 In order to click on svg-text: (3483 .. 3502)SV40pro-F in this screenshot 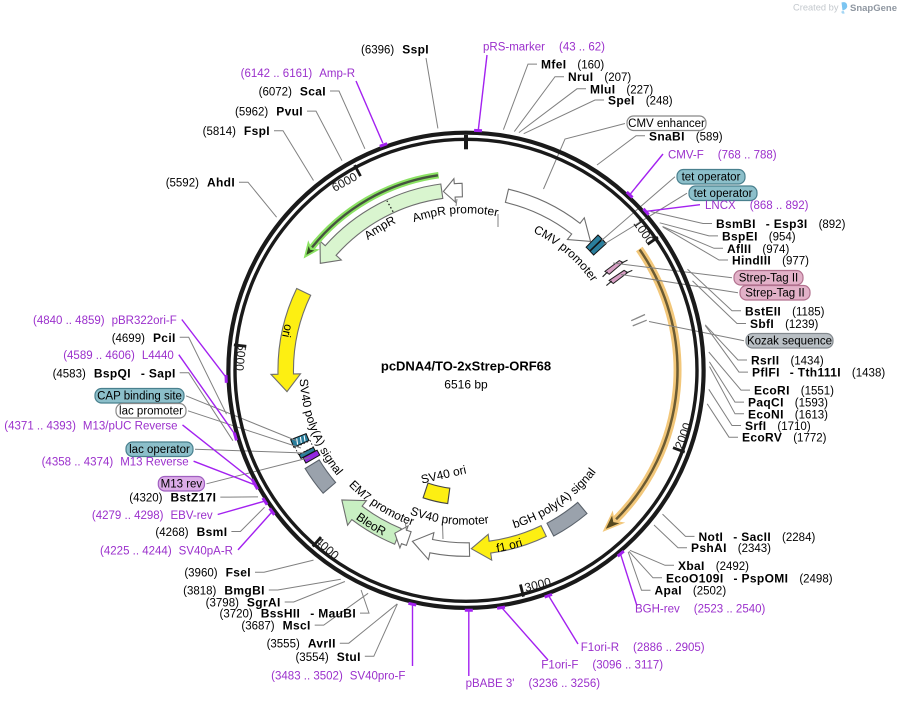, I will do `click(338, 676)`.